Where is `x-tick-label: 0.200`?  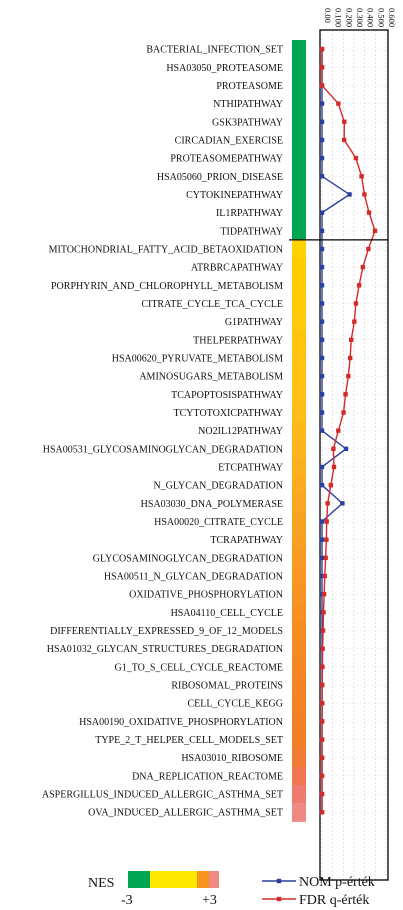 x-tick-label: 0.200 is located at coordinates (349, 17).